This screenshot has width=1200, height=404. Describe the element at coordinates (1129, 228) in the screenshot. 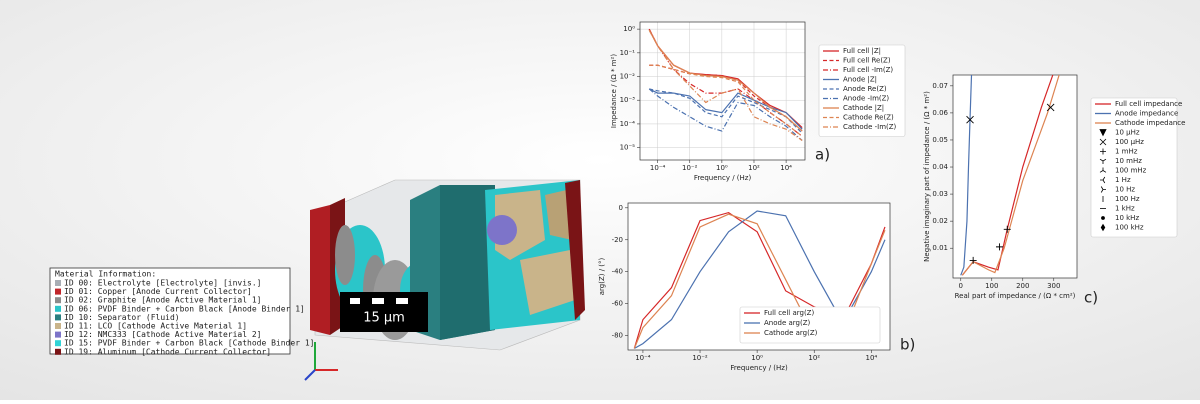

I see `legend-label: 100 kHz` at that location.